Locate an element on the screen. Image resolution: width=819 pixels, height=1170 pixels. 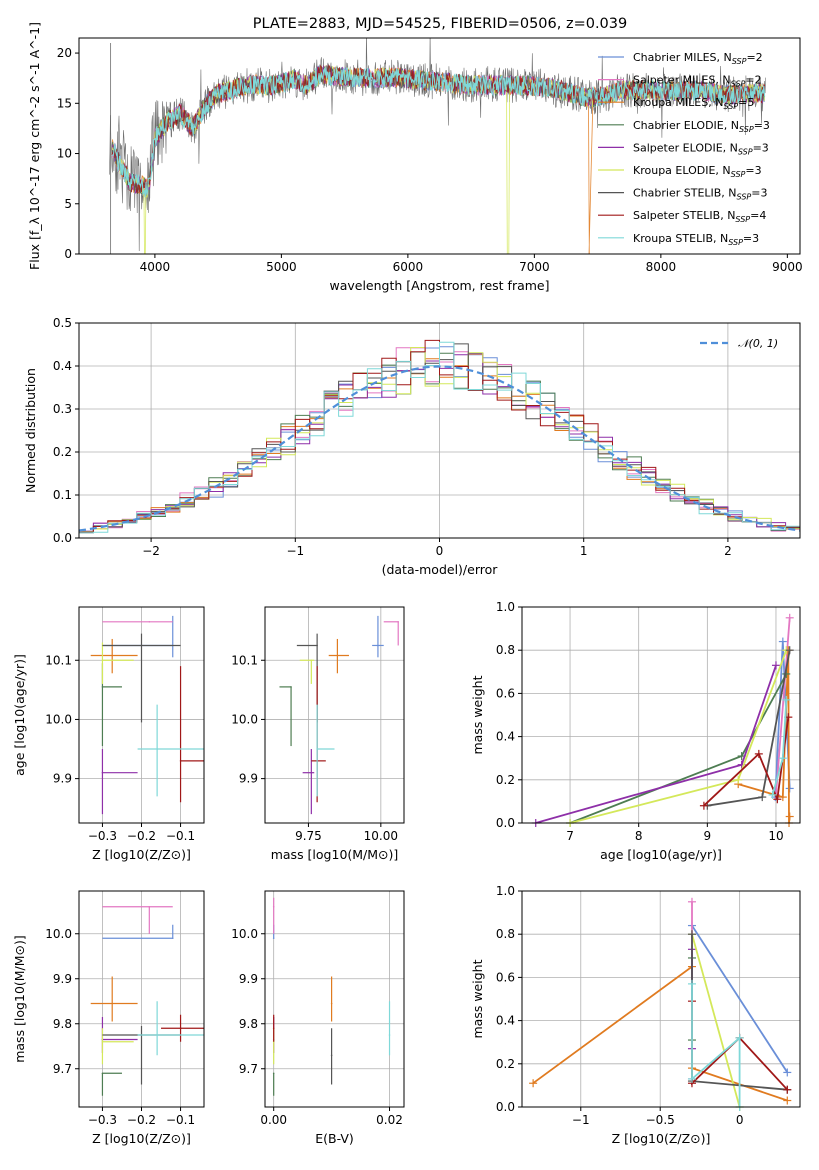
legend-text: Chabrier STELIB, N is located at coordinates (685, 193).